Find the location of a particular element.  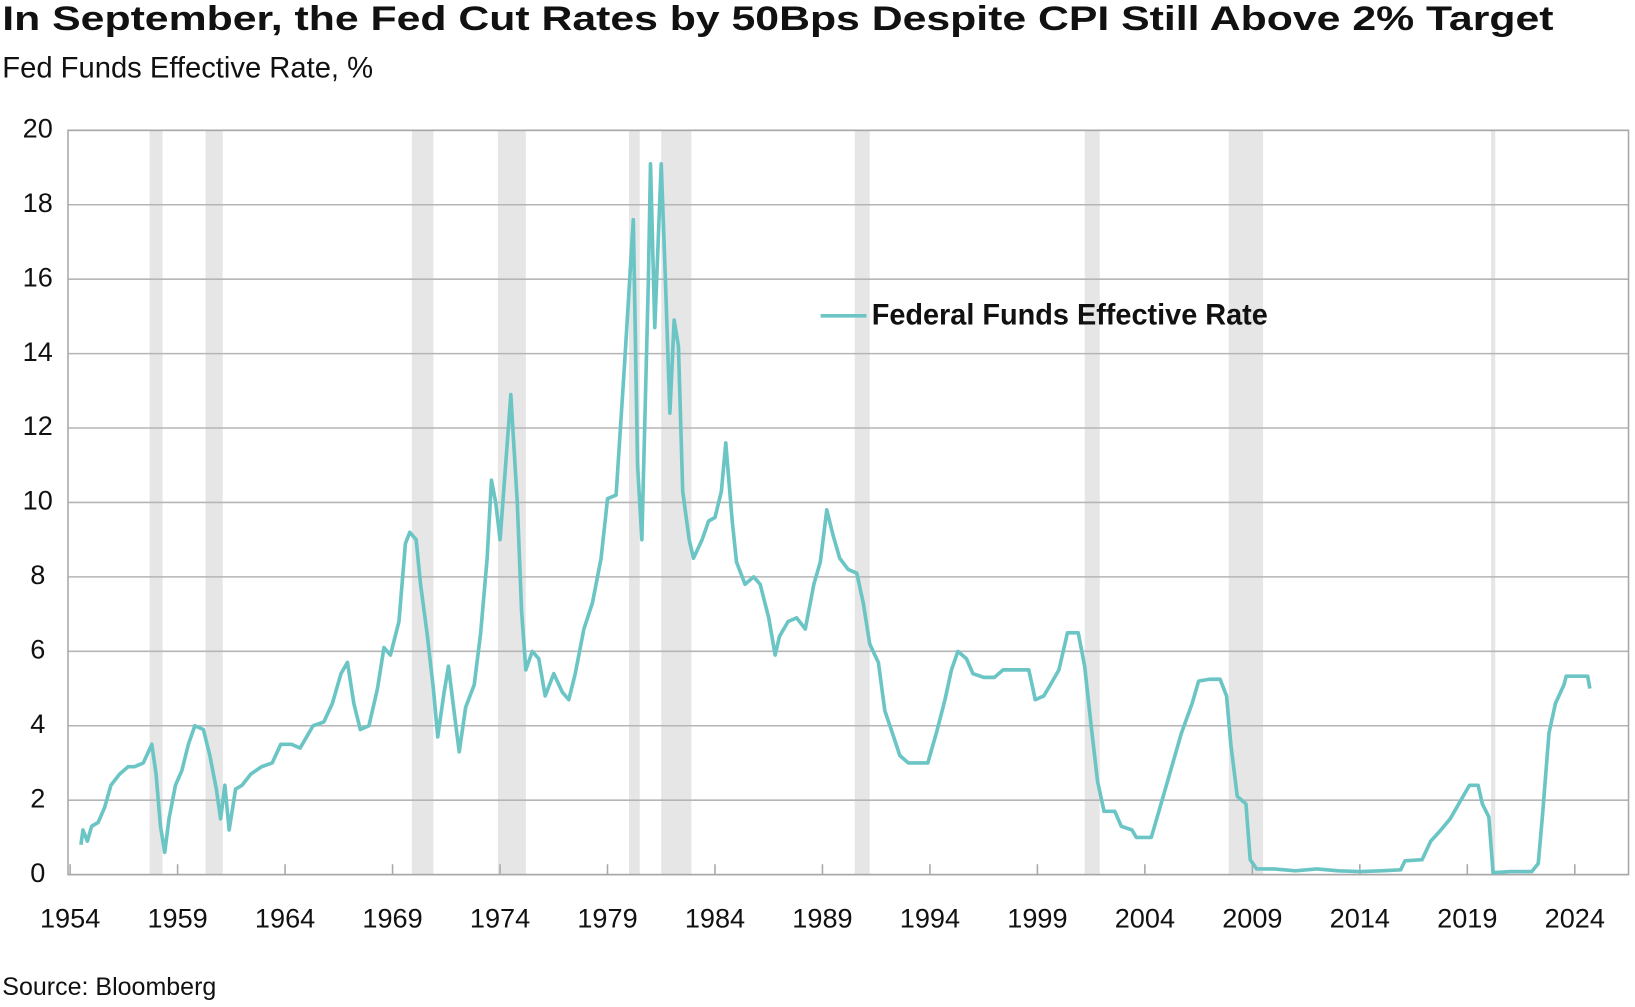

y-tick-label: 10 is located at coordinates (38, 500).